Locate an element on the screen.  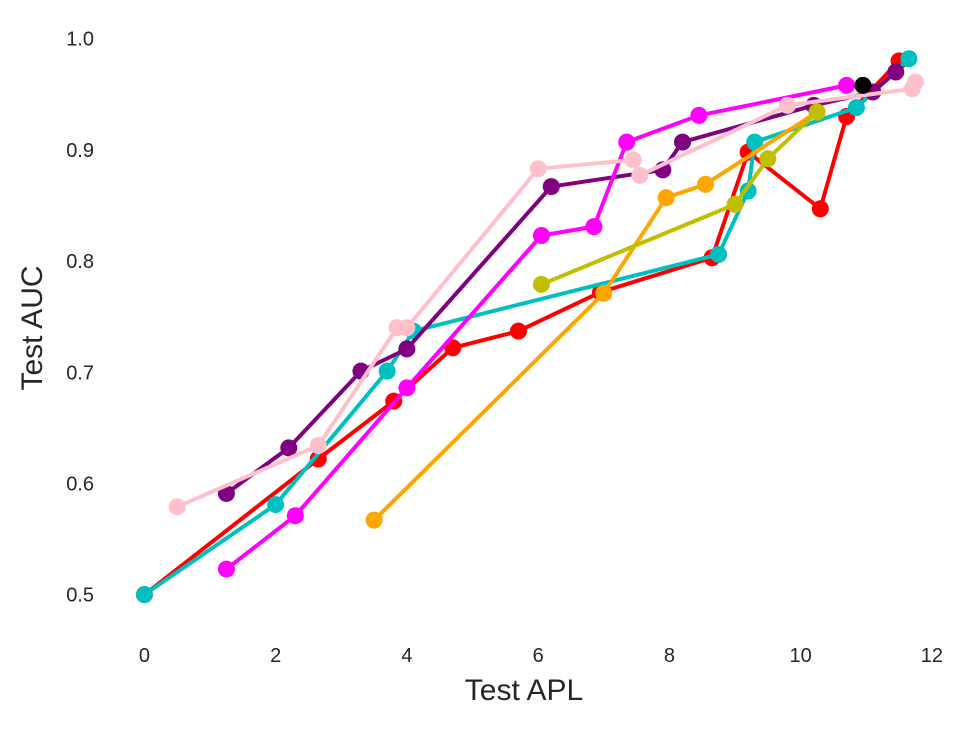
x-tick-label: 0 is located at coordinates (144, 656).